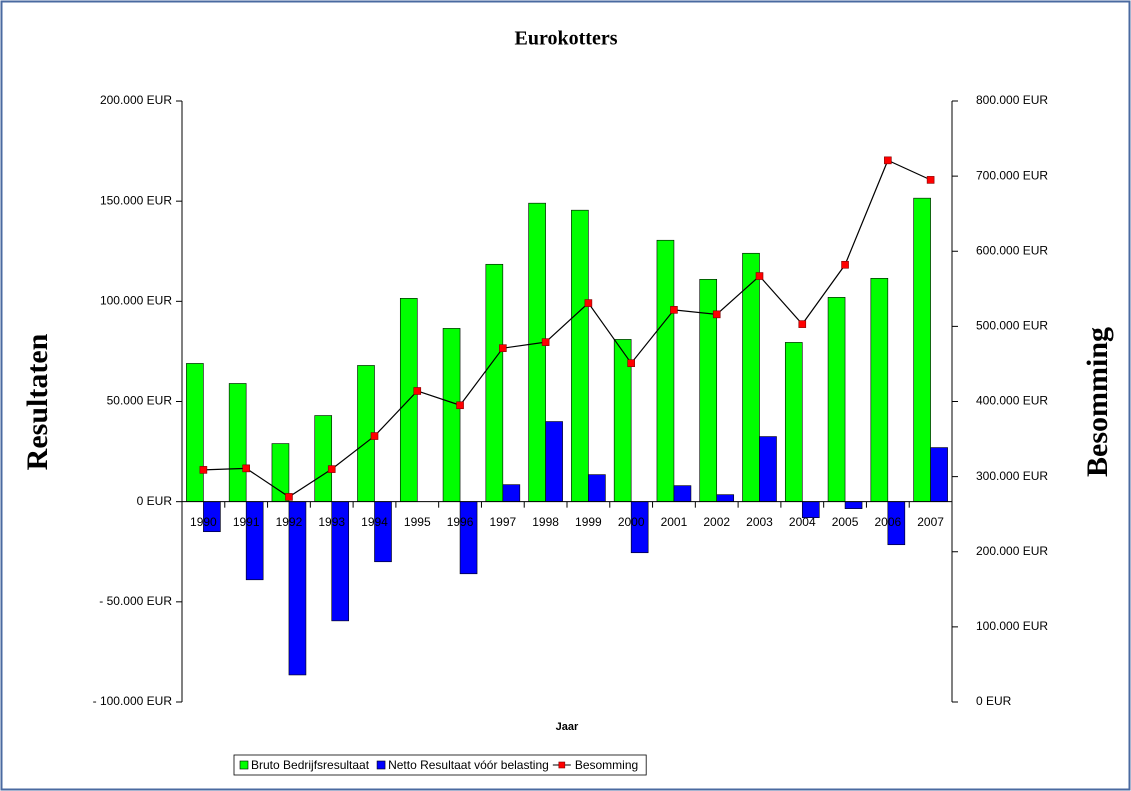 Image resolution: width=1131 pixels, height=791 pixels. I want to click on y2-tick-label: 500.000 EUR, so click(1012, 326).